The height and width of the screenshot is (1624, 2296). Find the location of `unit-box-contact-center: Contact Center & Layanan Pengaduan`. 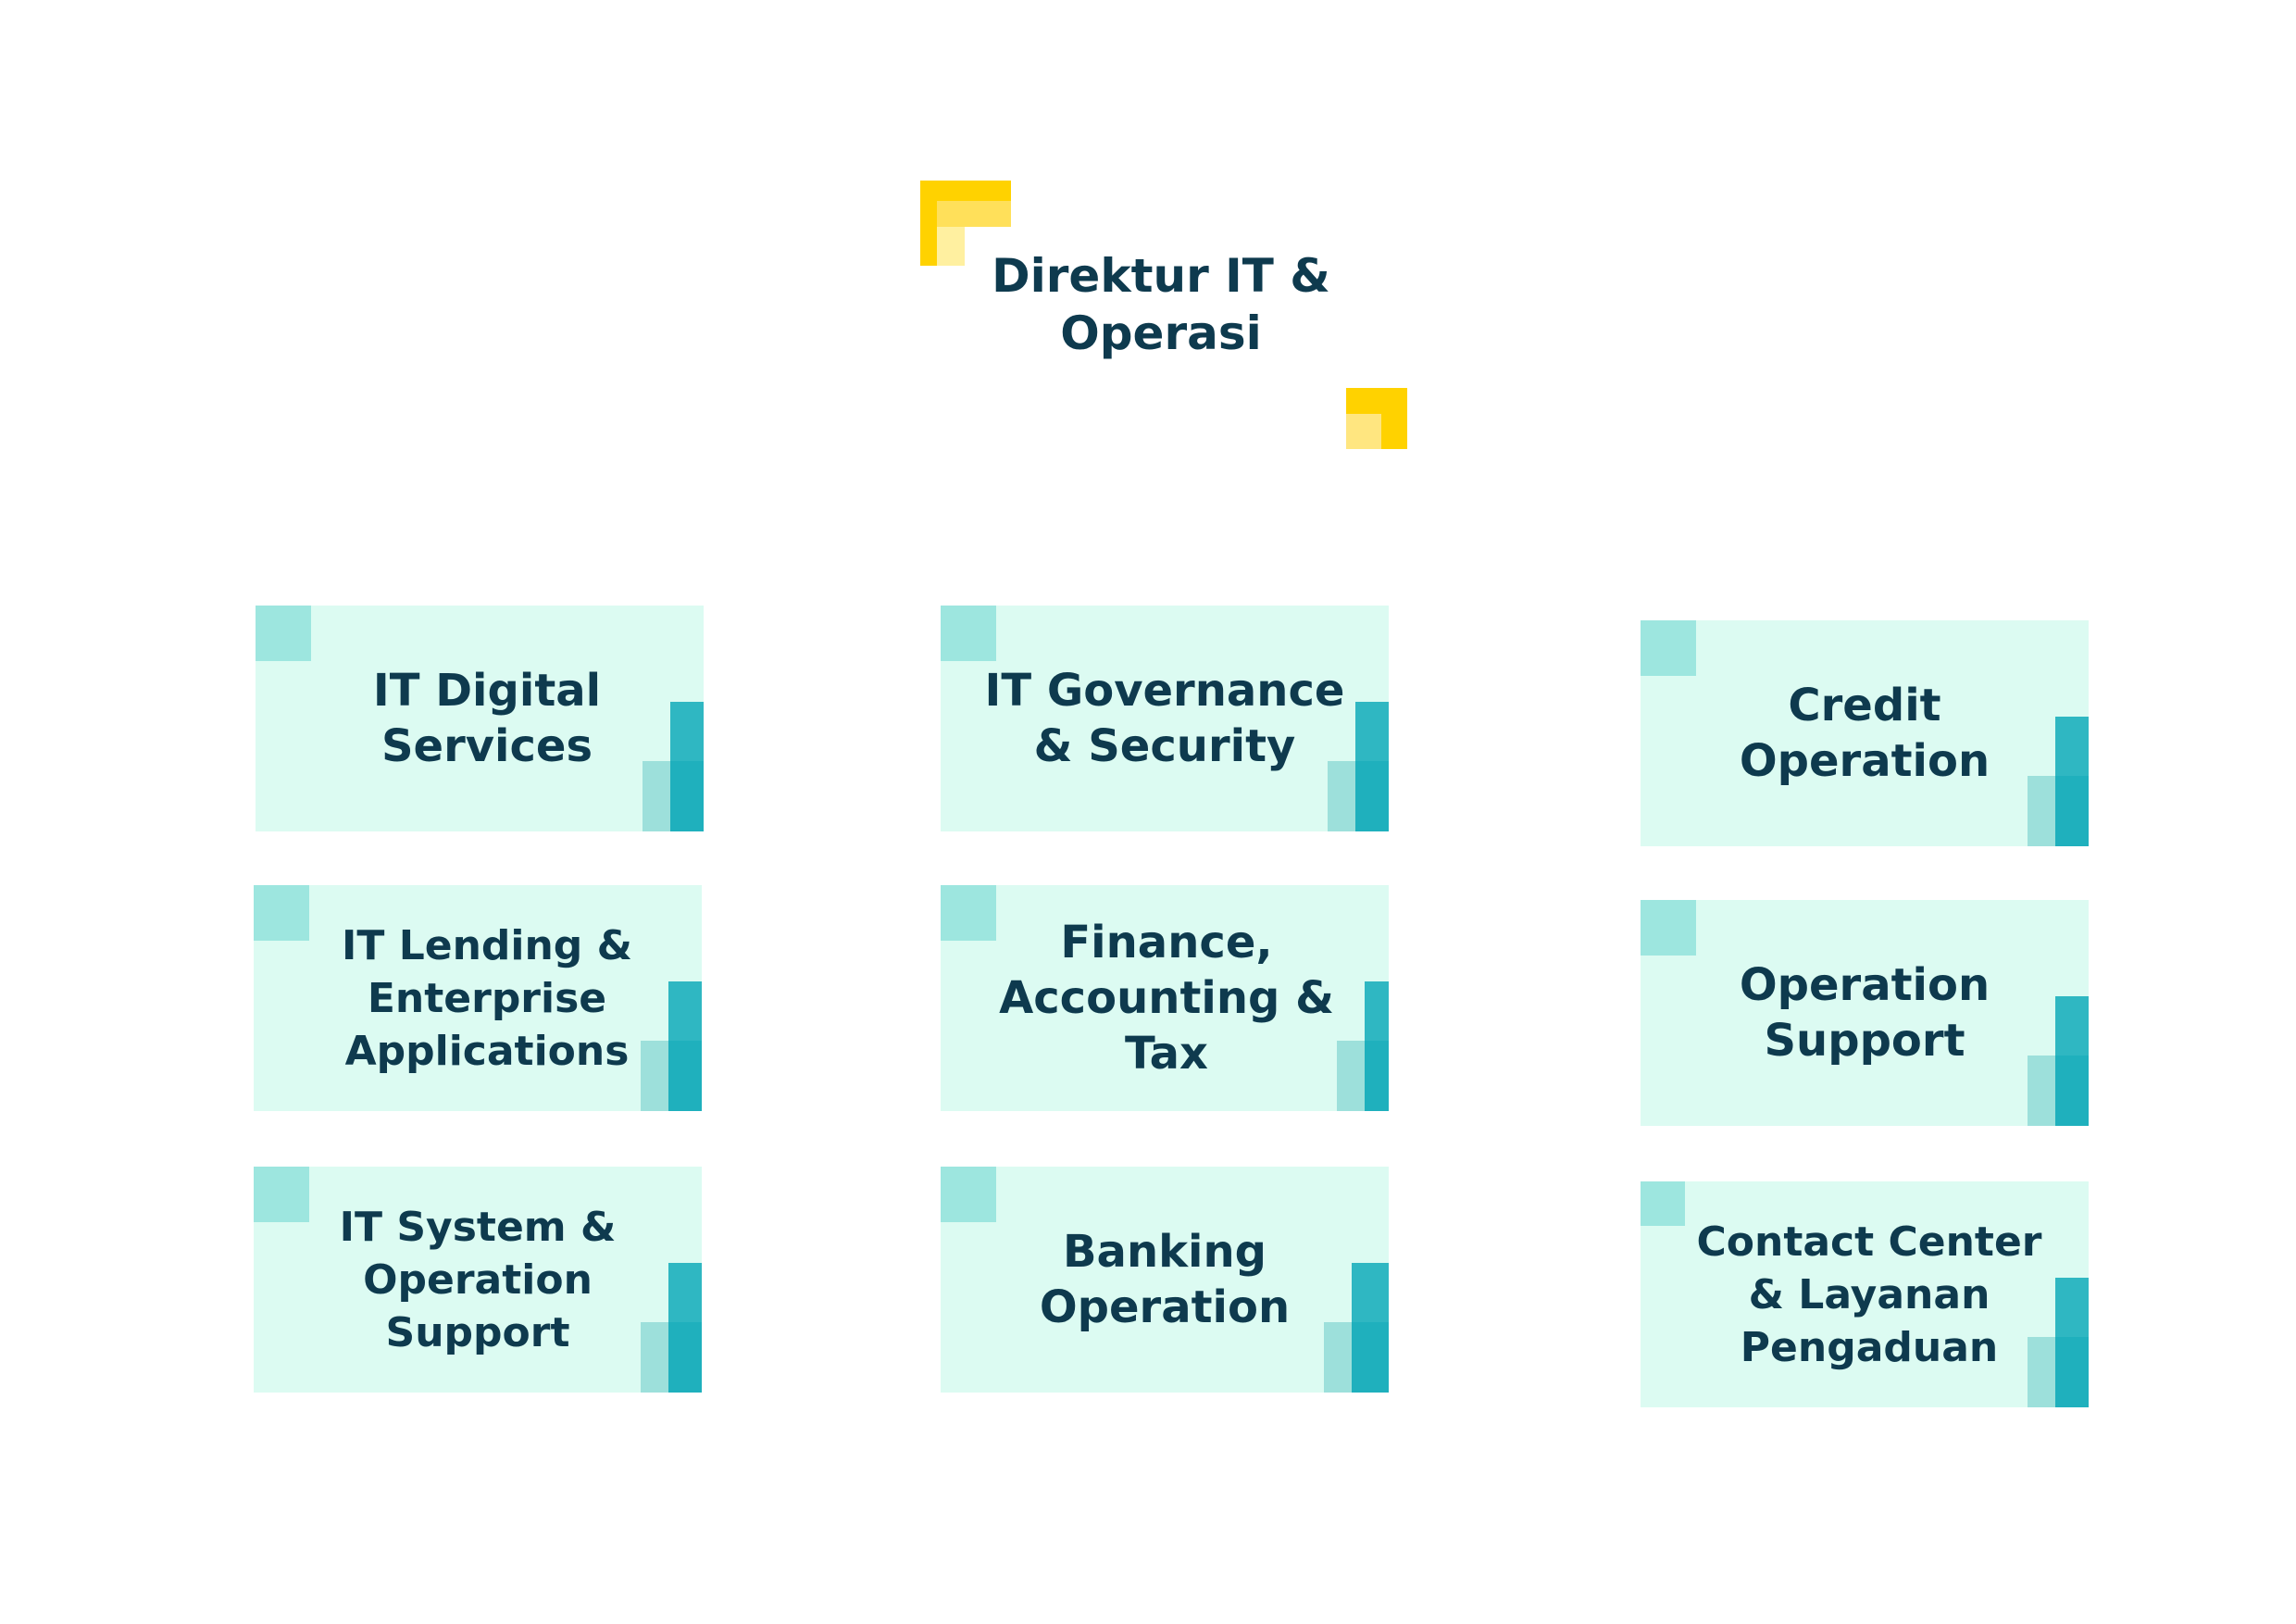

unit-box-contact-center: Contact Center & Layanan Pengaduan is located at coordinates (1865, 1294).